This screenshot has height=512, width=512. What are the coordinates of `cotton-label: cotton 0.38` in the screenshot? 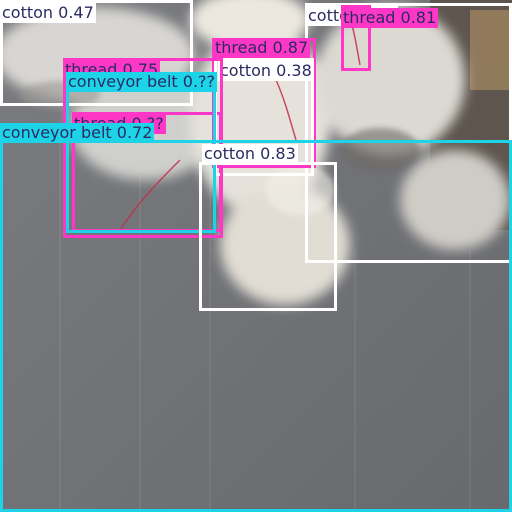 It's located at (266, 71).